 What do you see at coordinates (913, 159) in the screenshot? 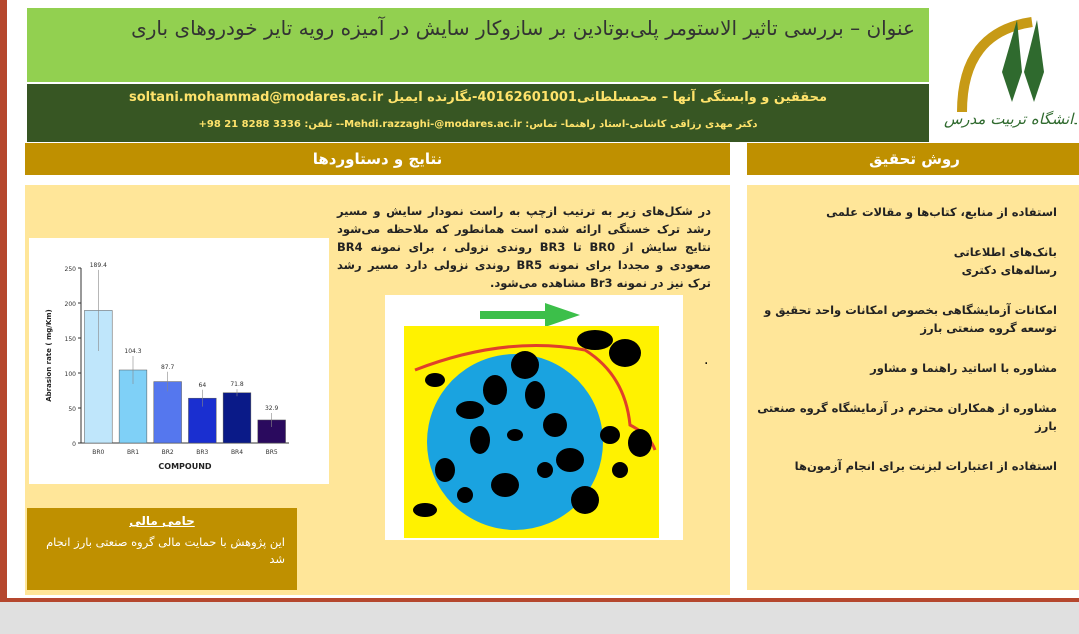
I see `method-heading: روش تحقیق` at bounding box center [913, 159].